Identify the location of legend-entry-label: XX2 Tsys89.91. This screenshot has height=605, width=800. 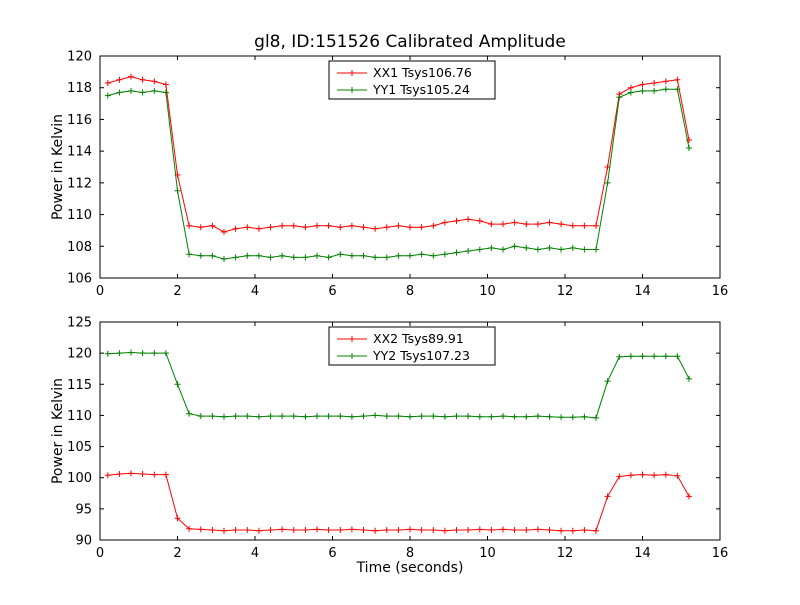
(418, 338).